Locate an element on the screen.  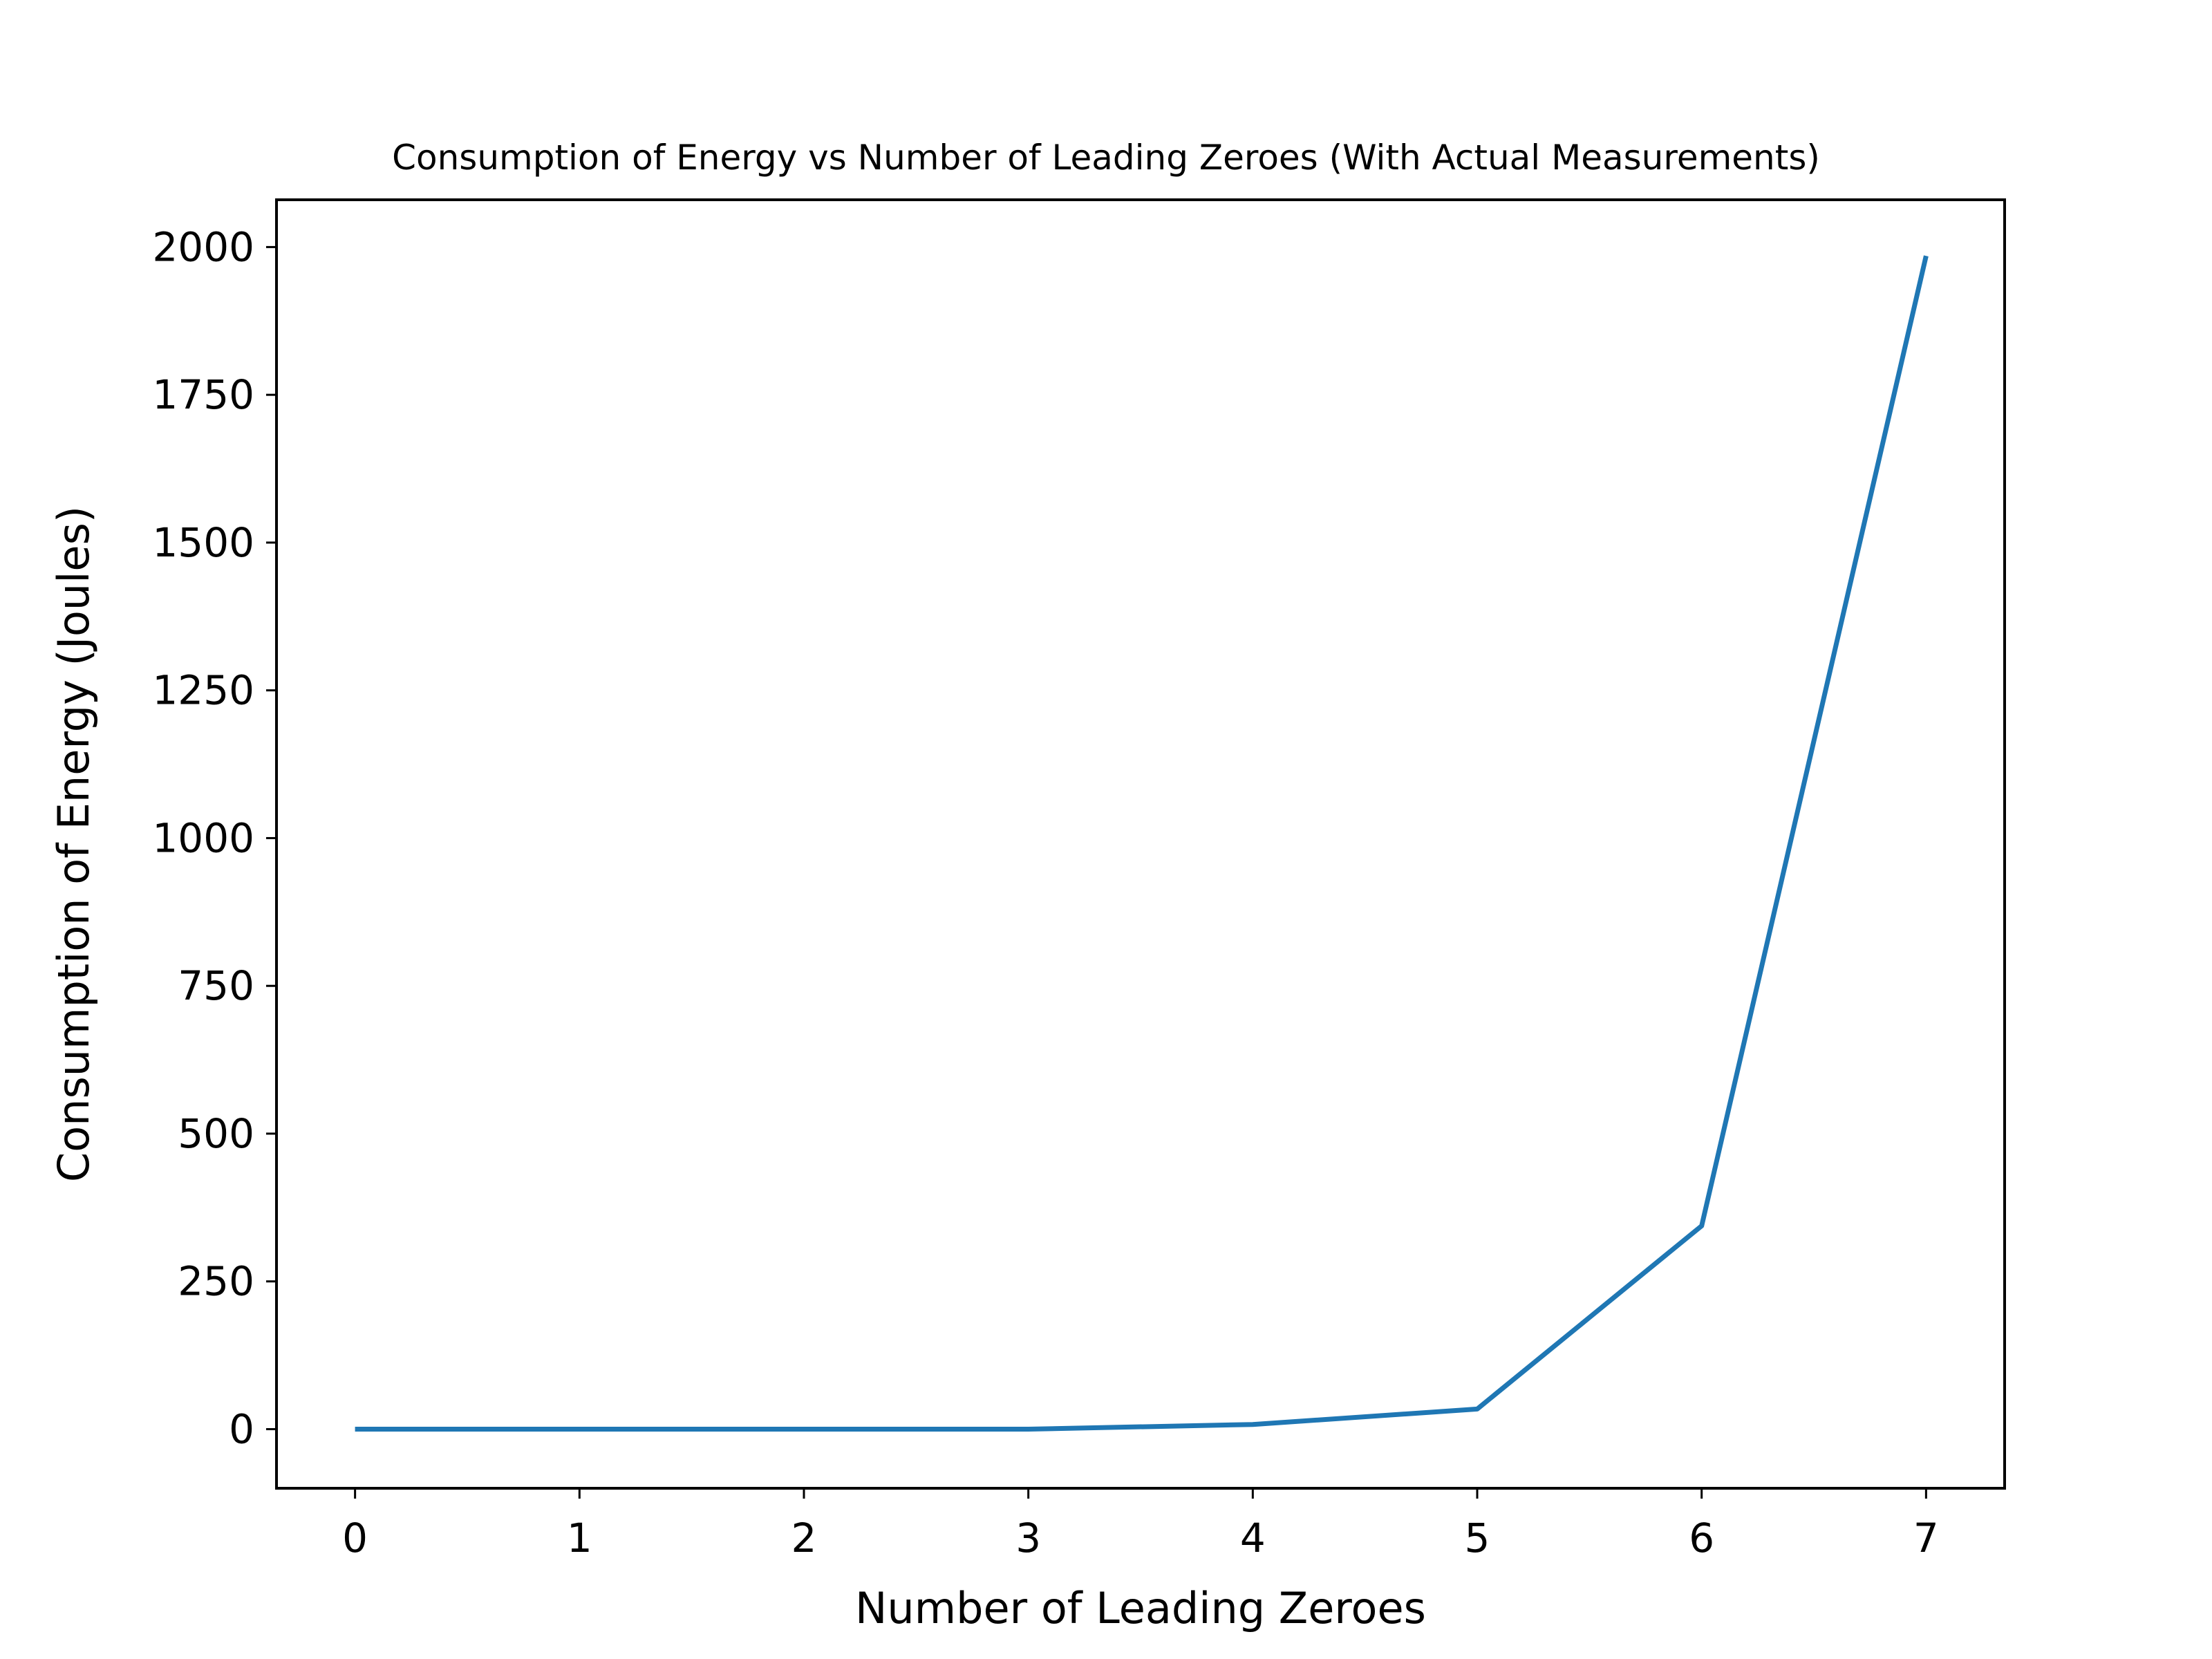
y-tick-label: 250 is located at coordinates (216, 1281).